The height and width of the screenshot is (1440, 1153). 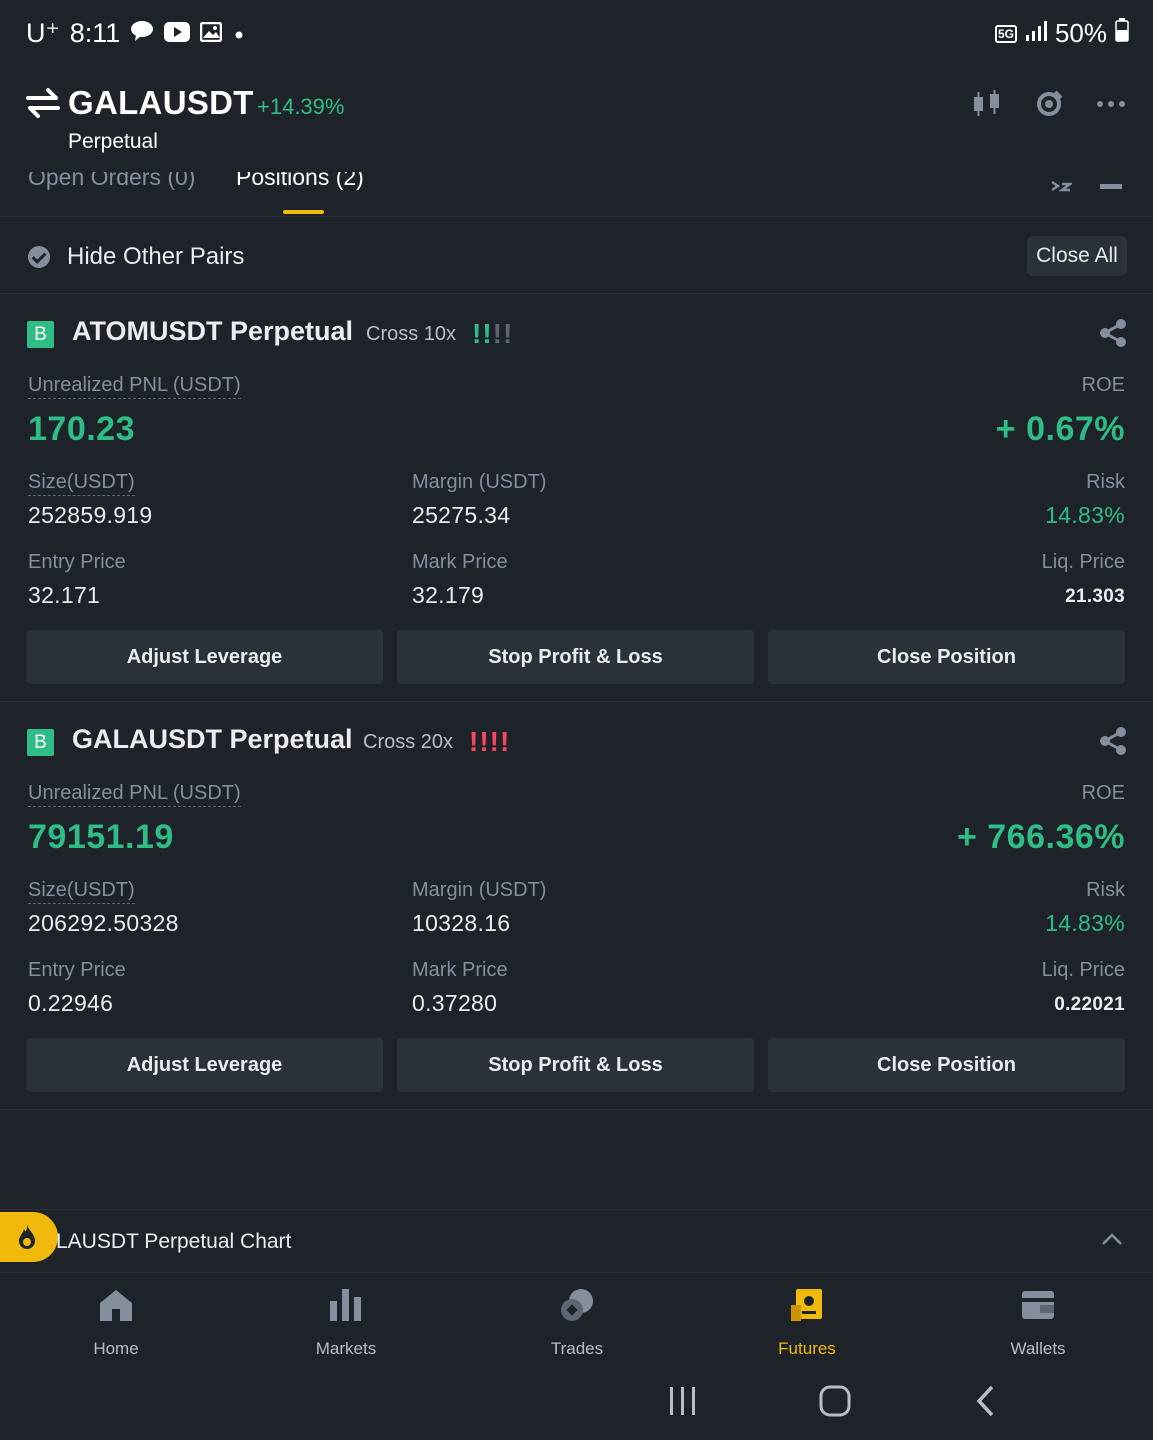 What do you see at coordinates (212, 739) in the screenshot?
I see `position-symbol: GALAUSDT Perpetual` at bounding box center [212, 739].